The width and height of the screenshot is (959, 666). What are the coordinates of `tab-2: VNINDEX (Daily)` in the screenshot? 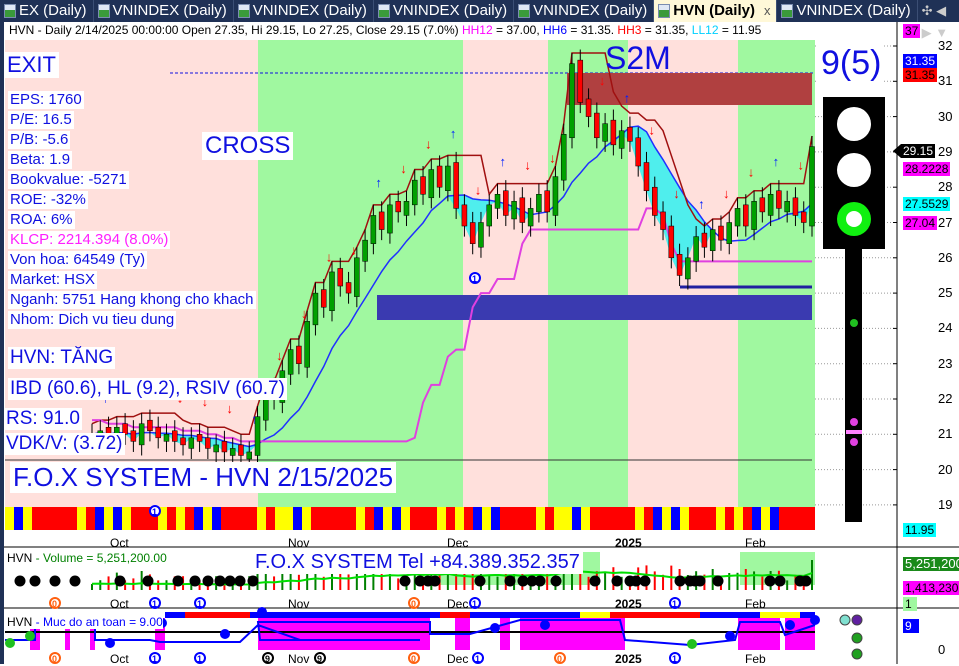 It's located at (304, 11).